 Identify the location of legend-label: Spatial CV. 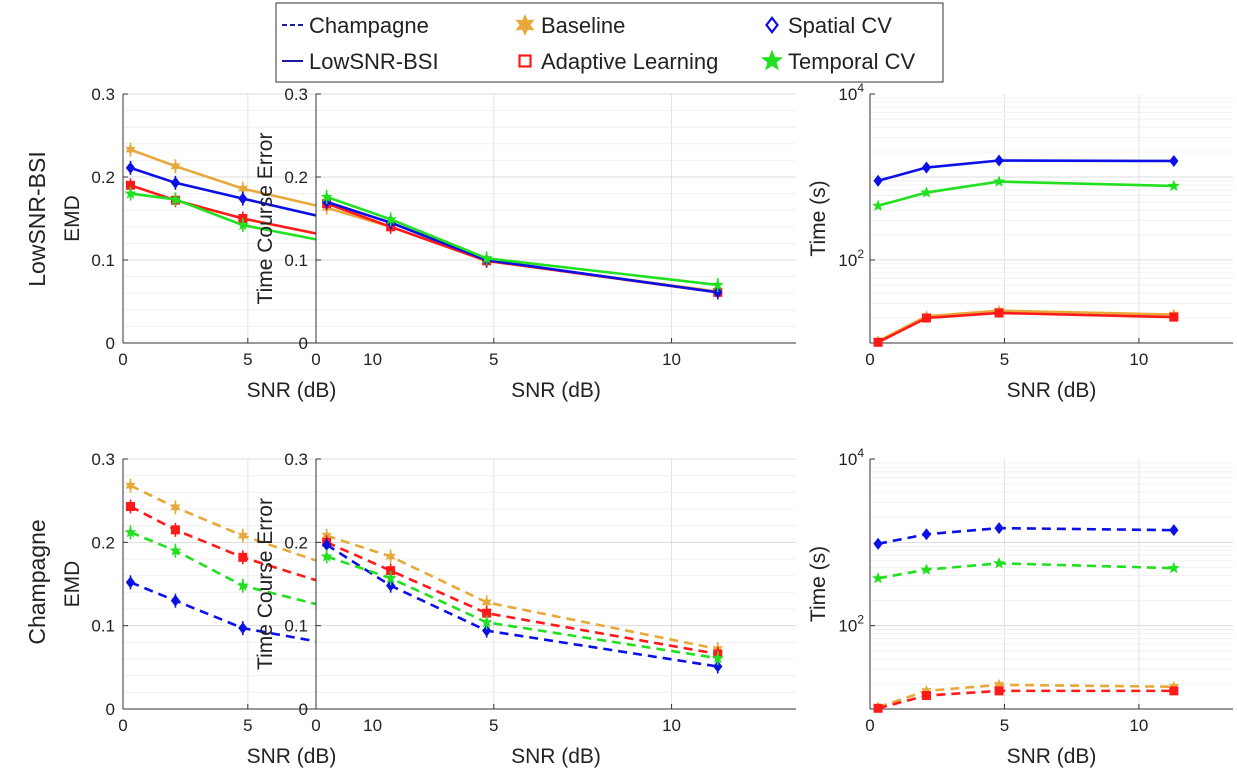
(840, 25).